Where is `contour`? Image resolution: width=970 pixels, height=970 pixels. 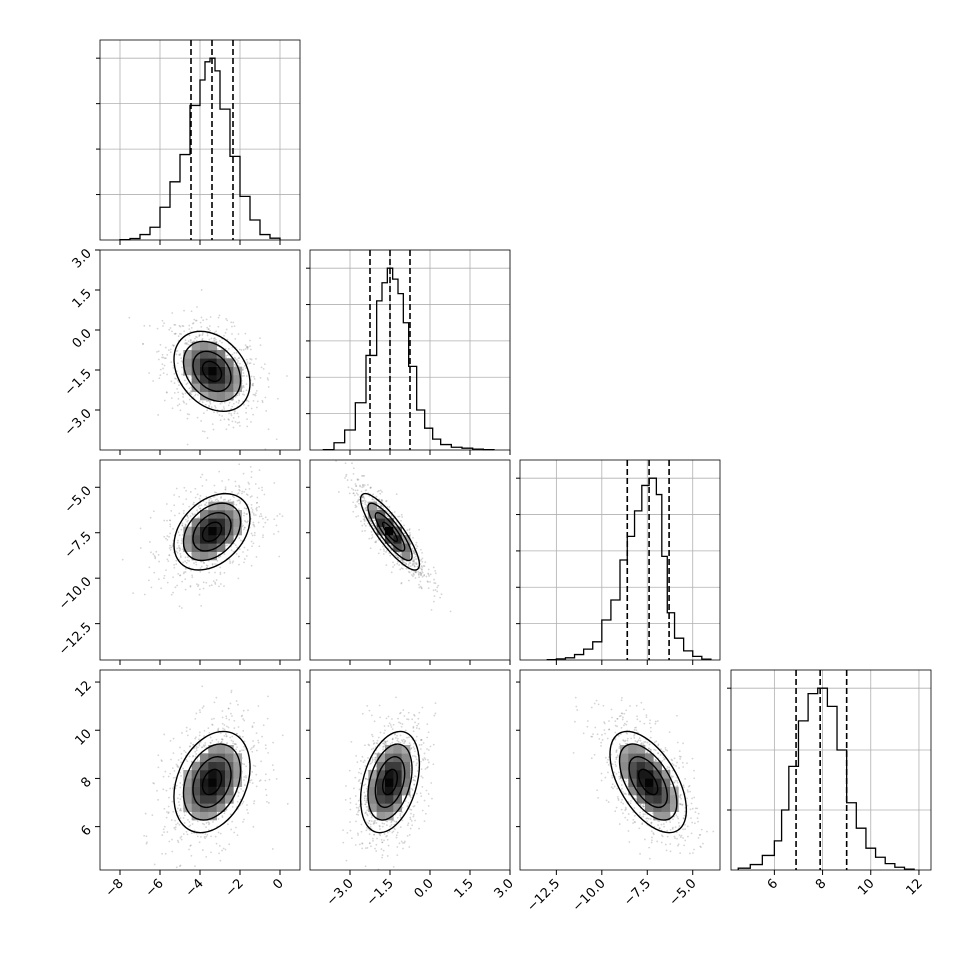
contour is located at coordinates (212, 532).